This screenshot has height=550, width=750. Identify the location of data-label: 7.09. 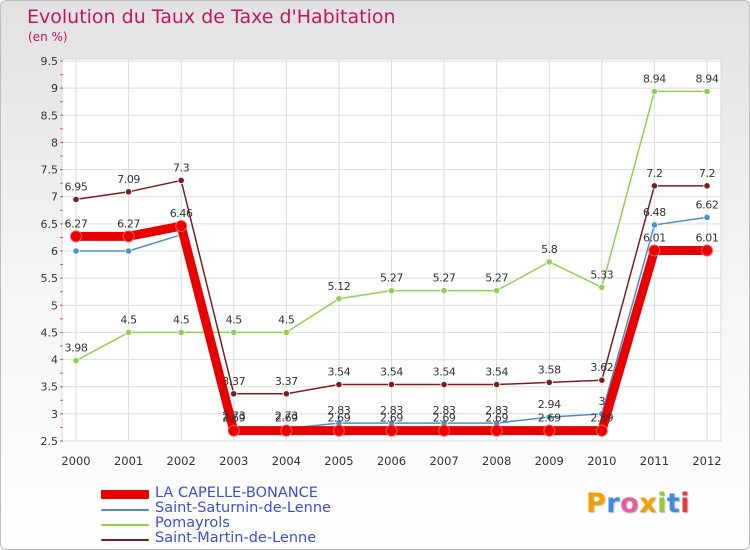
(128, 179).